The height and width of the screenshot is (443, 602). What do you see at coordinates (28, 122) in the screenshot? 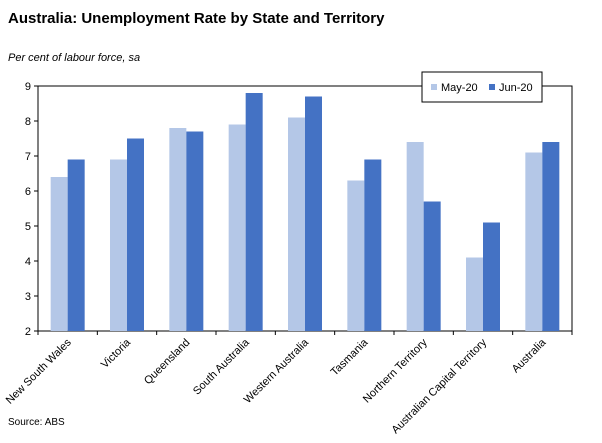
I see `y-tick-label: 8` at bounding box center [28, 122].